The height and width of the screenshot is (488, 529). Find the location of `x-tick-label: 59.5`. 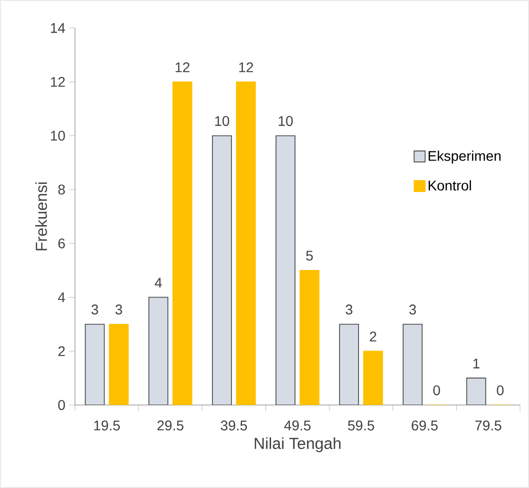

x-tick-label: 59.5 is located at coordinates (361, 425).